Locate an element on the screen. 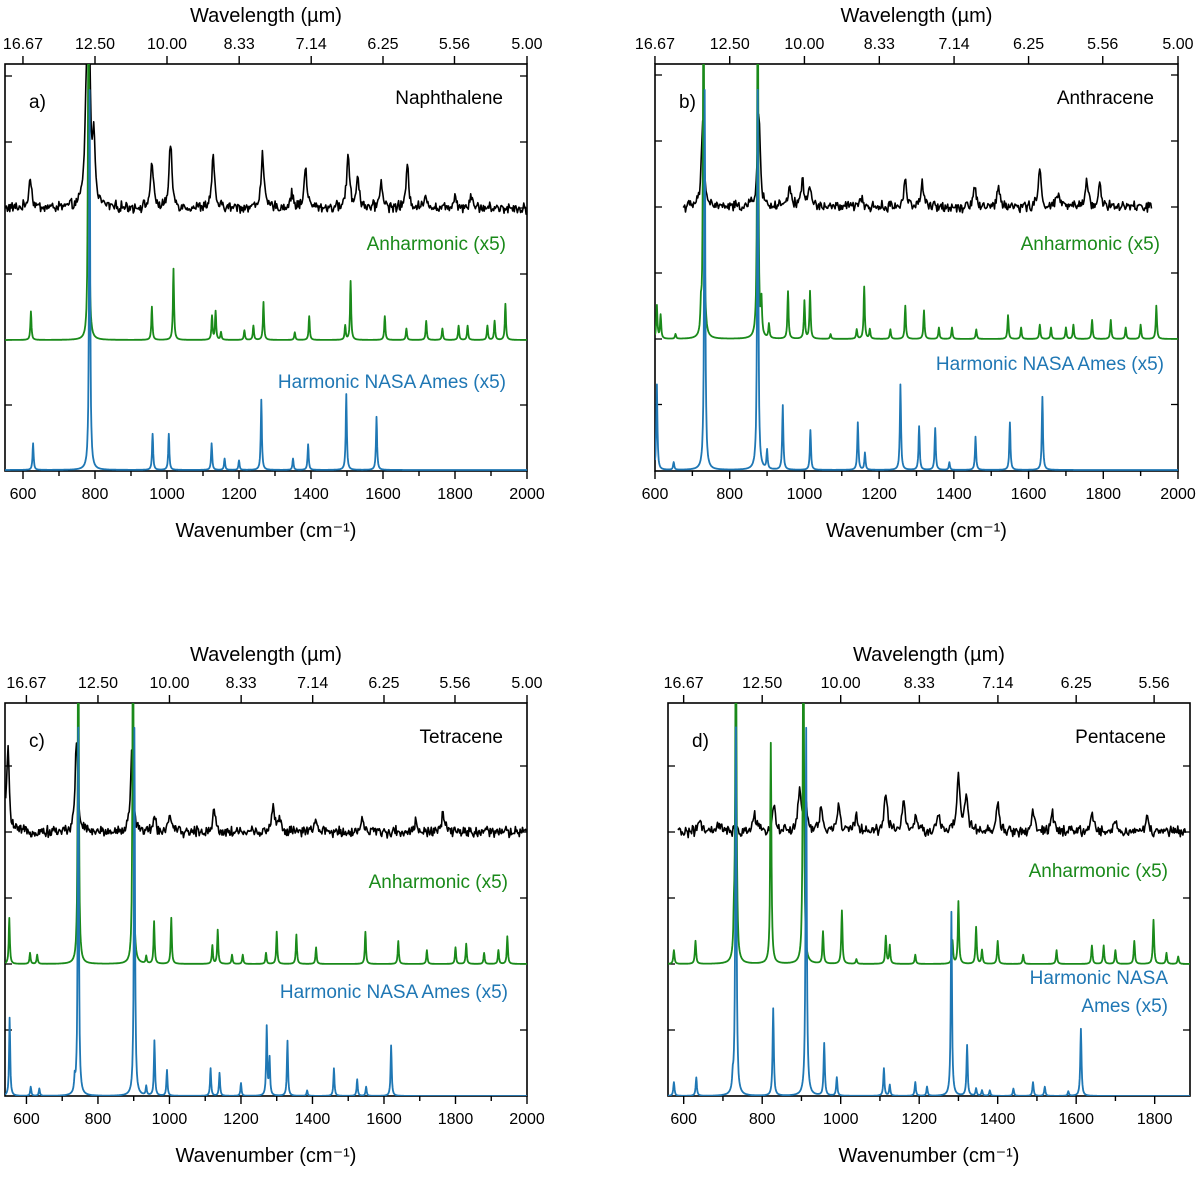 Image resolution: width=1200 pixels, height=1183 pixels. top-axis: 16.67 12.50 10.00 8.33 7.14 6.25 5.56 is located at coordinates (917, 689).